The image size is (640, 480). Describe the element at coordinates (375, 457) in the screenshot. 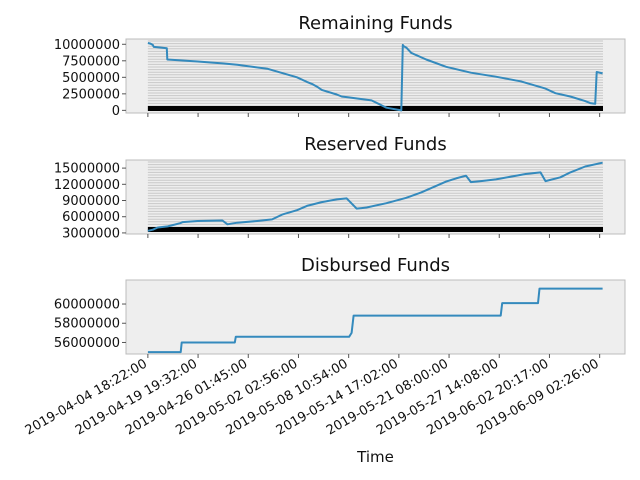

I see `x-axis-label: Time` at that location.